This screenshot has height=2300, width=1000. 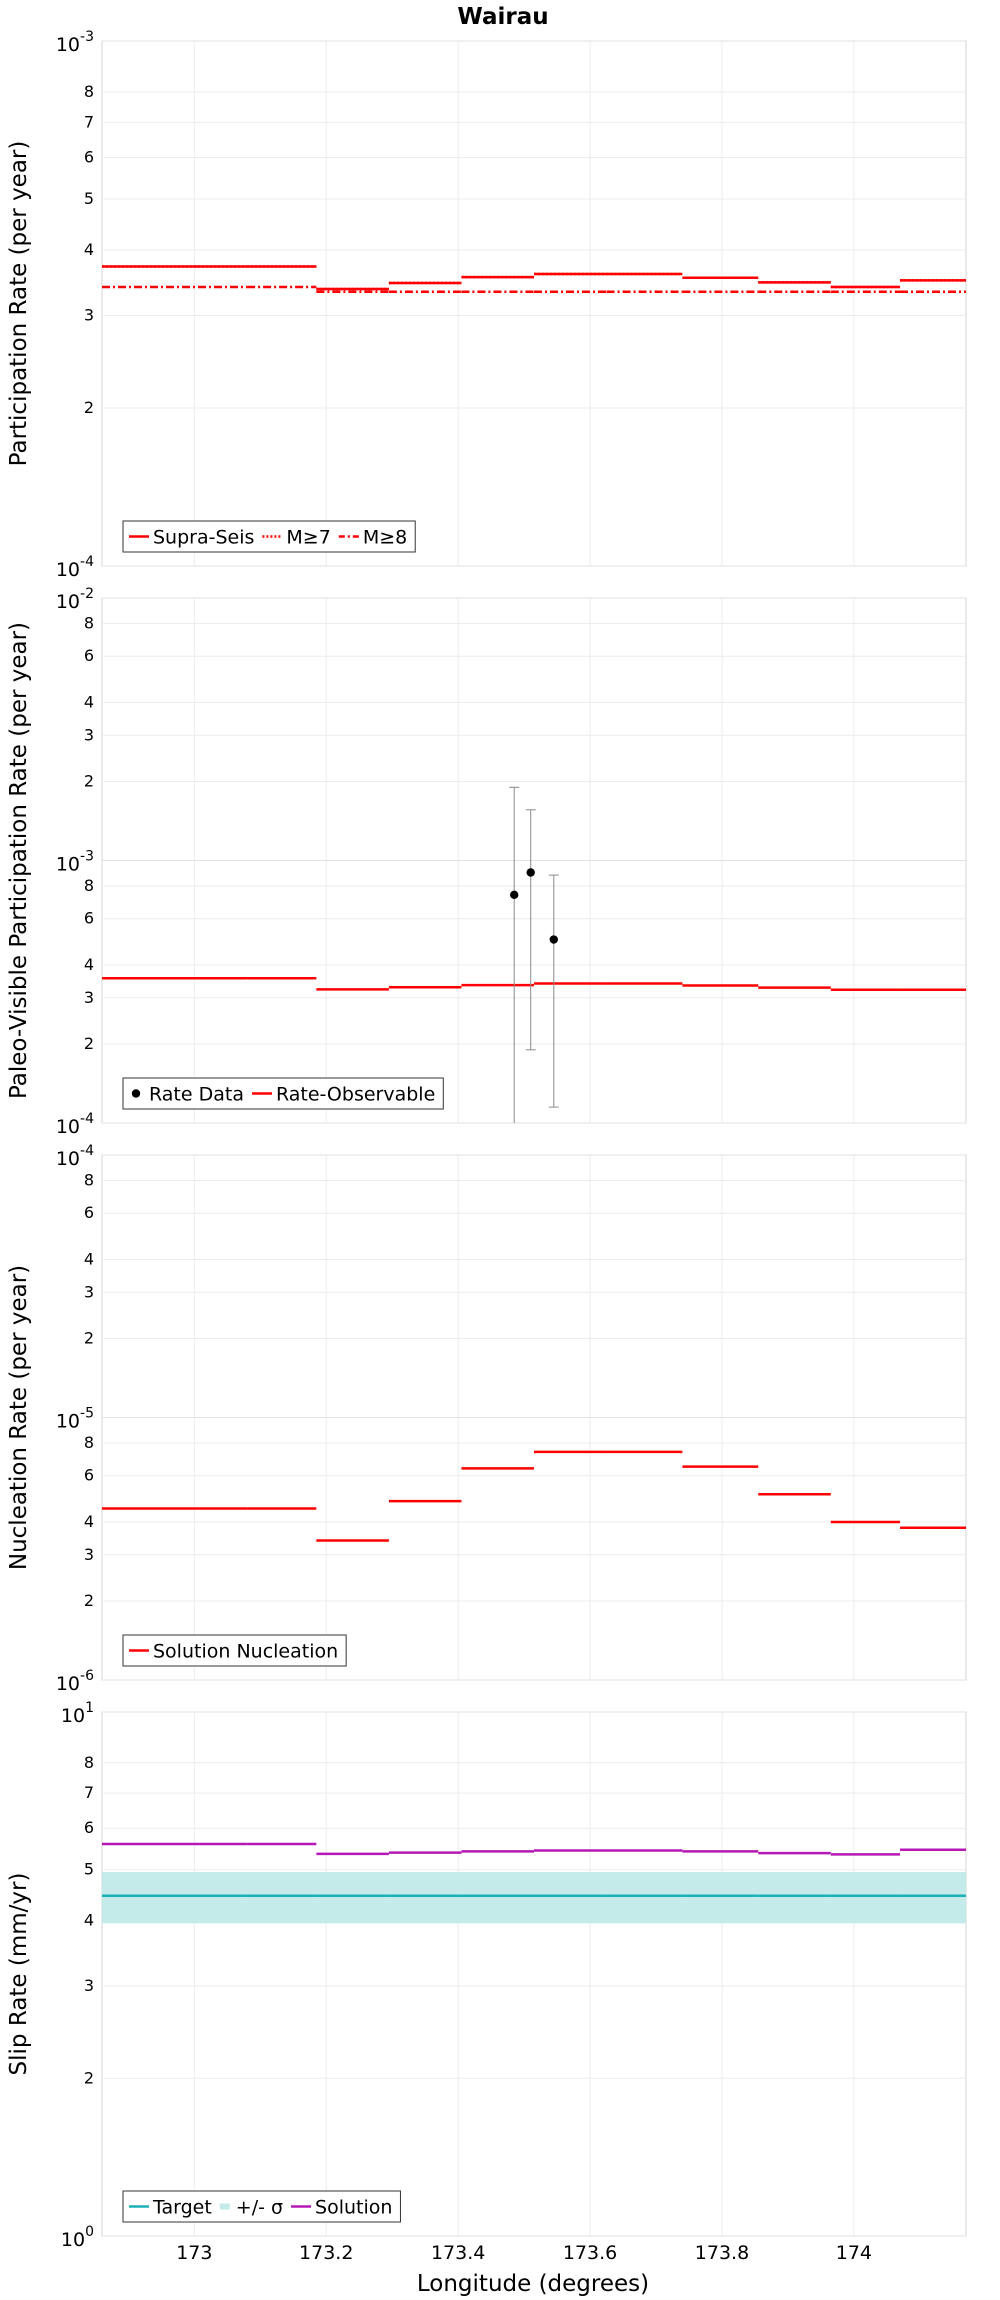 I want to click on legend-label: Solution Nucleation, so click(x=245, y=1652).